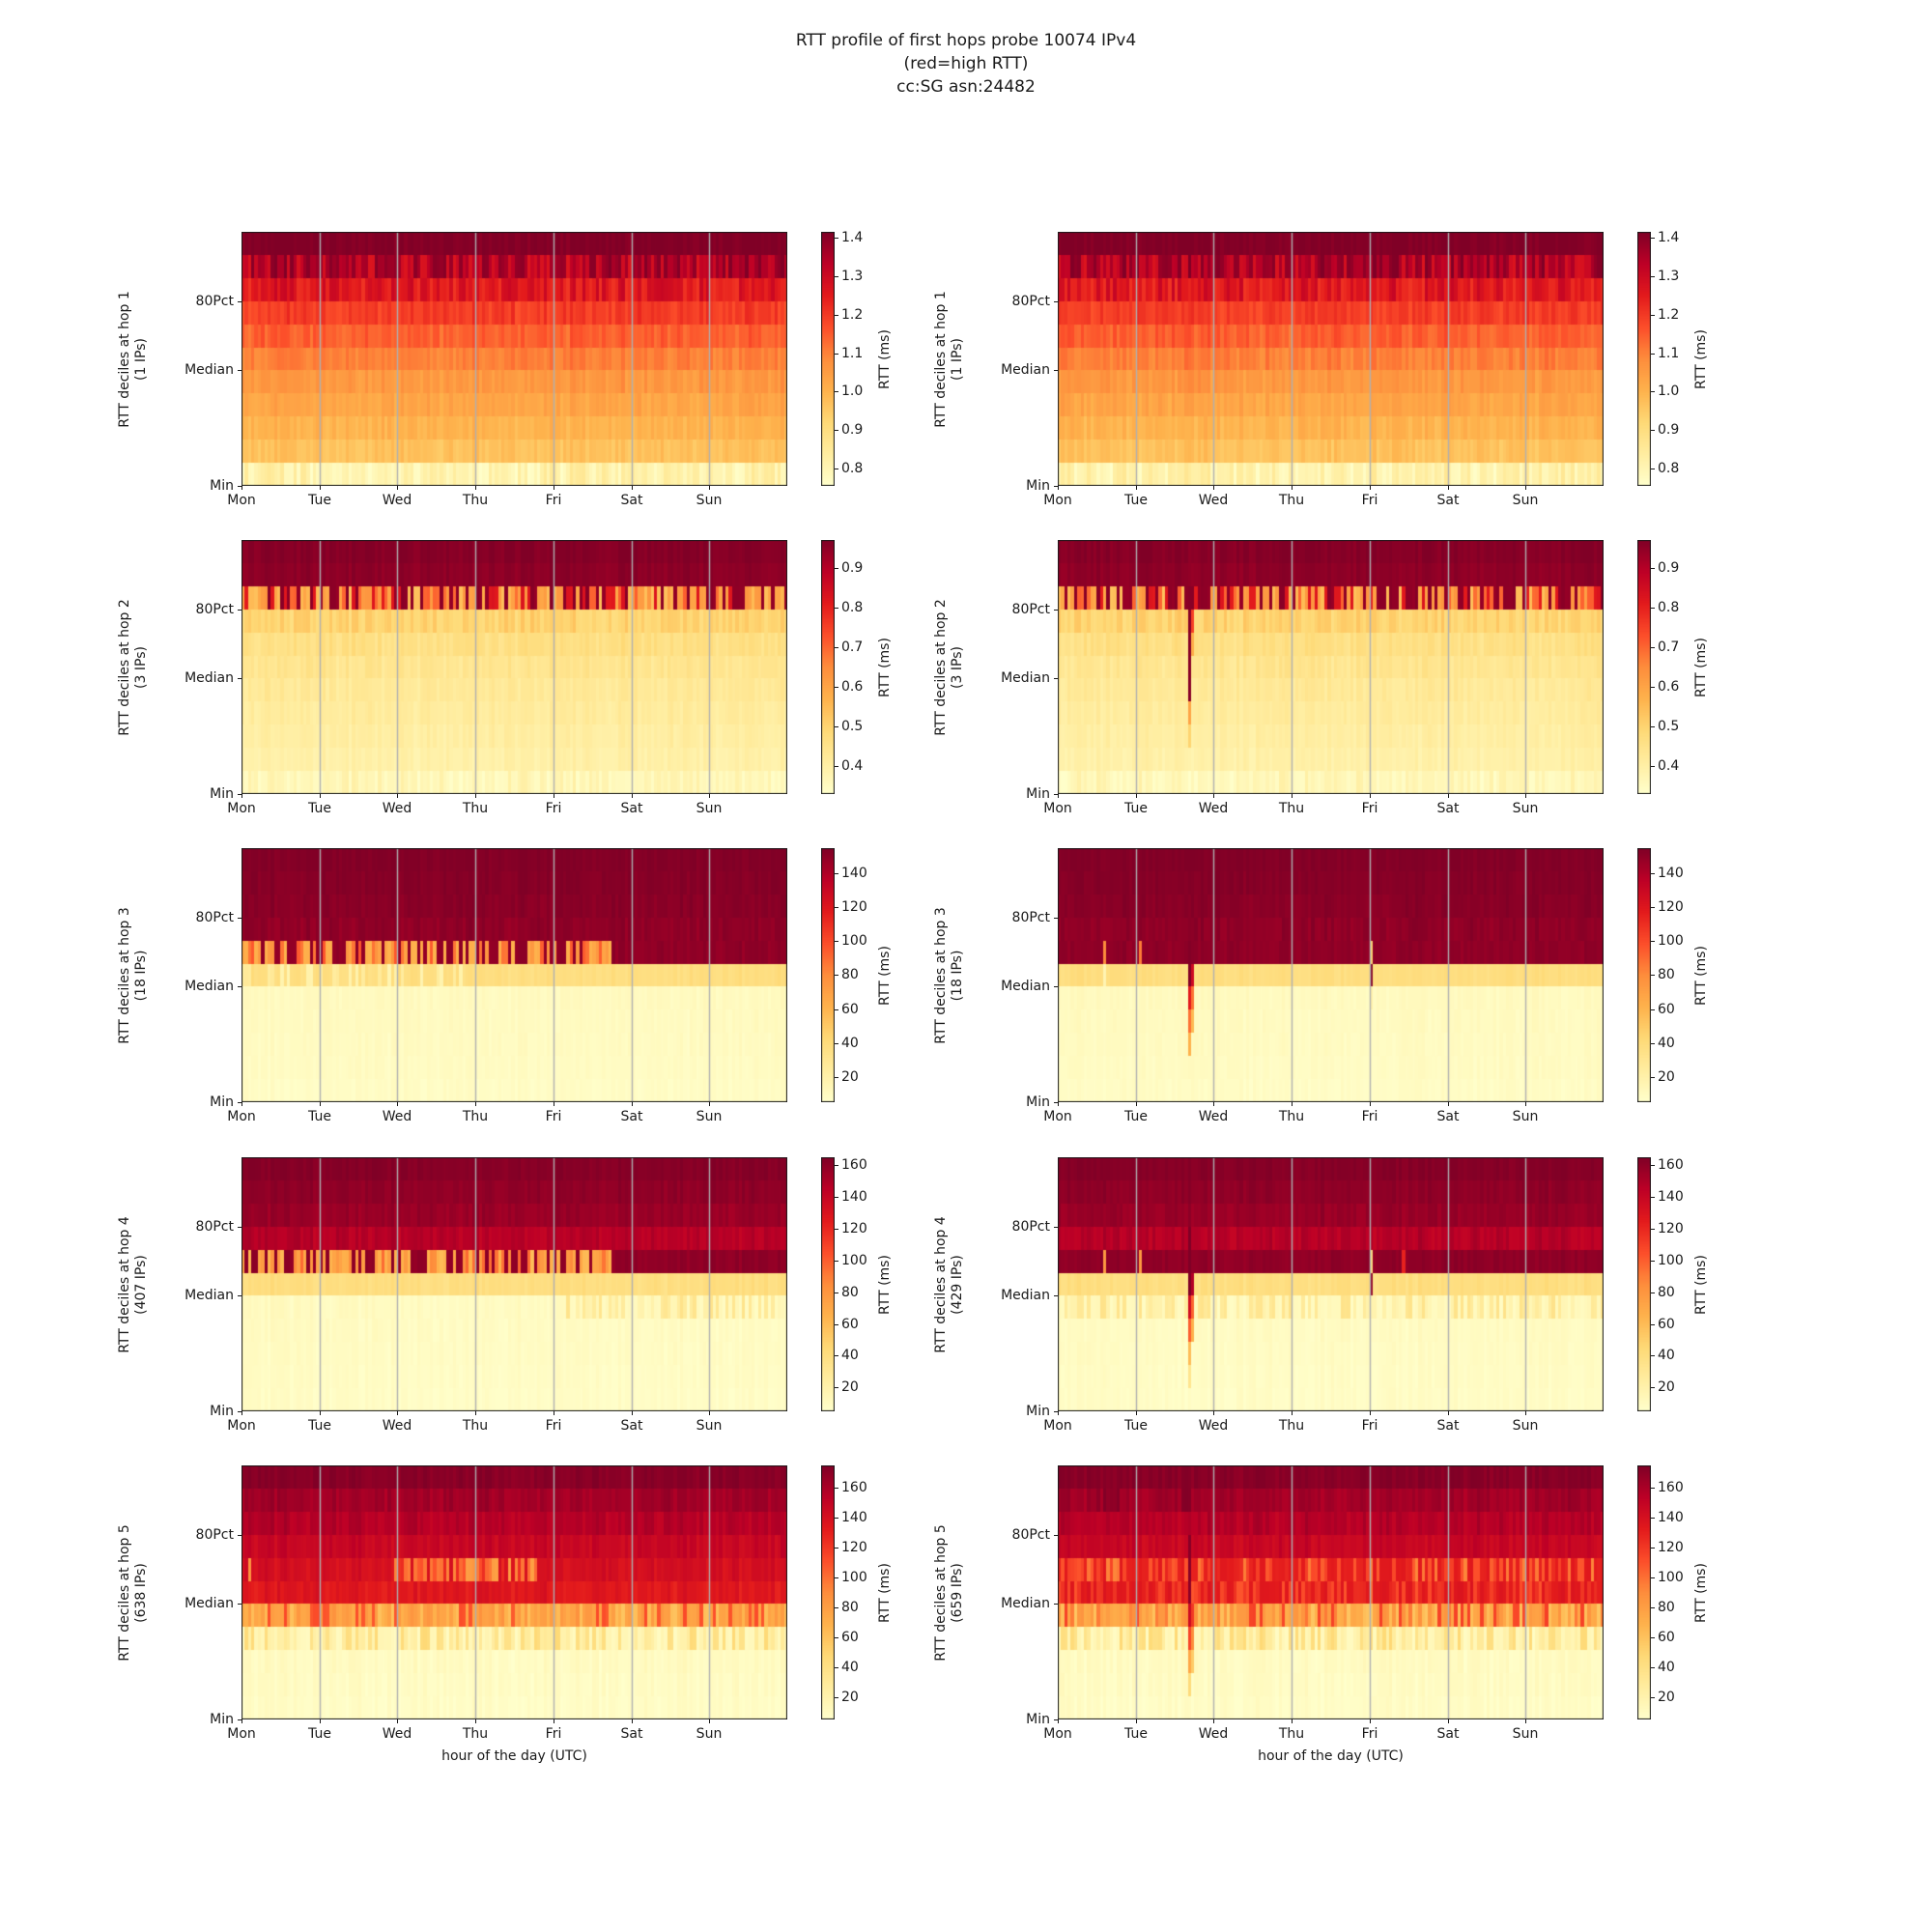  Describe the element at coordinates (828, 667) in the screenshot. I see `colorbar-hop2-left` at that location.